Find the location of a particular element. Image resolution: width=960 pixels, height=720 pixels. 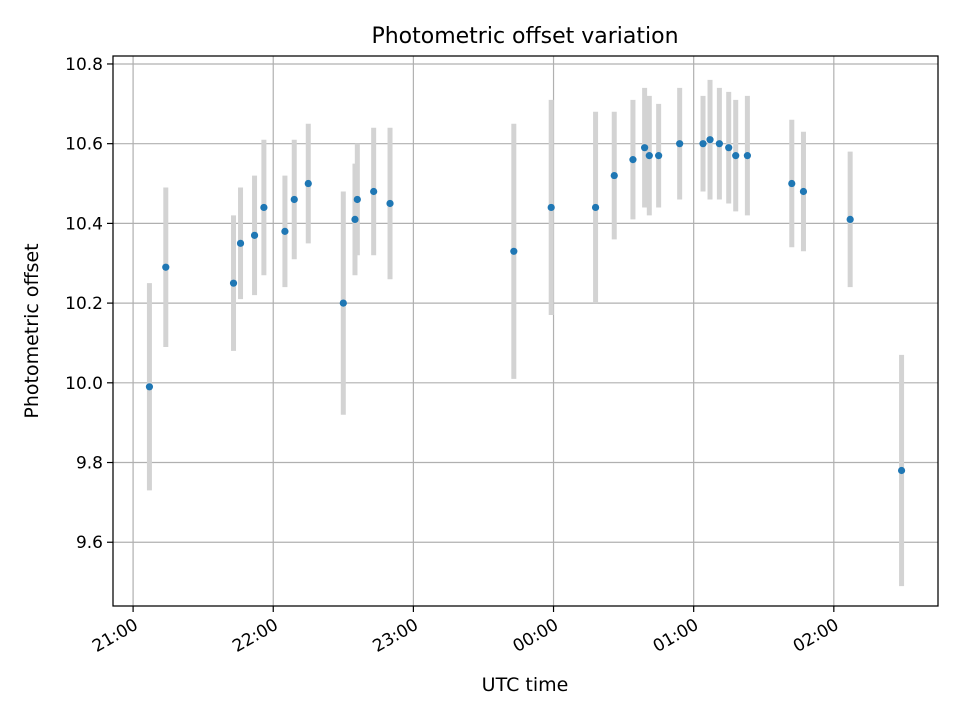

y-tick-label: 10.2 is located at coordinates (84, 304).